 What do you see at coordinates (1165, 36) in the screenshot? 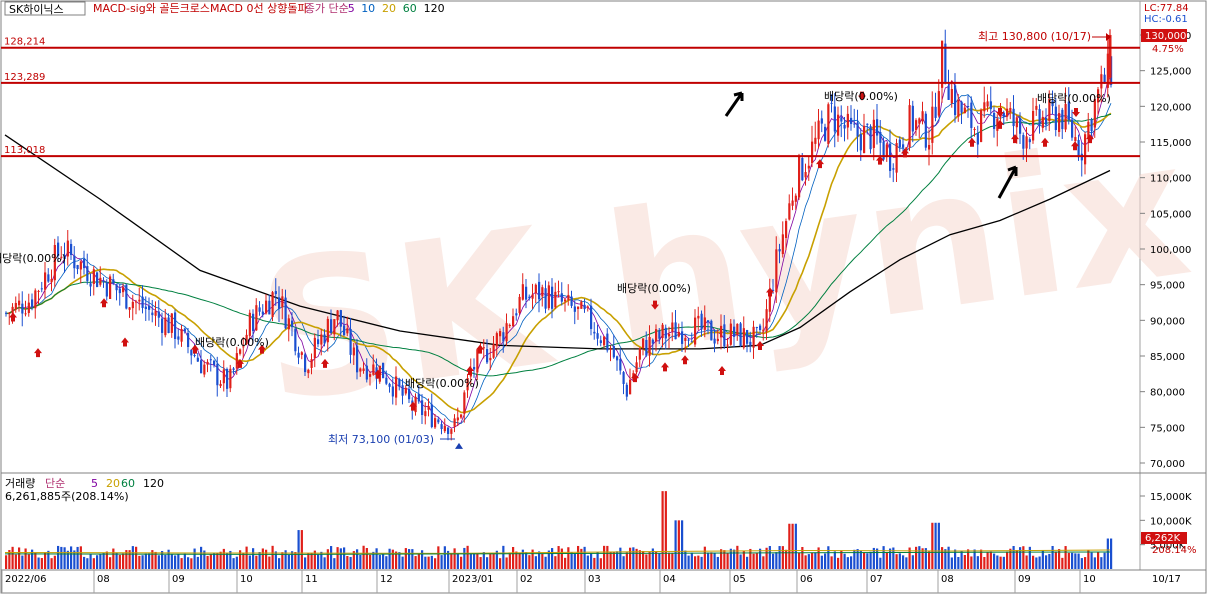
I see `last-price-label: 130,000` at bounding box center [1165, 36].